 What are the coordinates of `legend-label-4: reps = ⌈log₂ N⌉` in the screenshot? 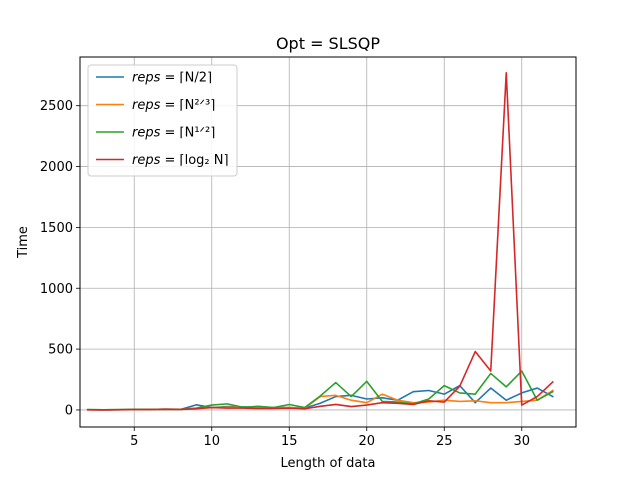 It's located at (180, 160).